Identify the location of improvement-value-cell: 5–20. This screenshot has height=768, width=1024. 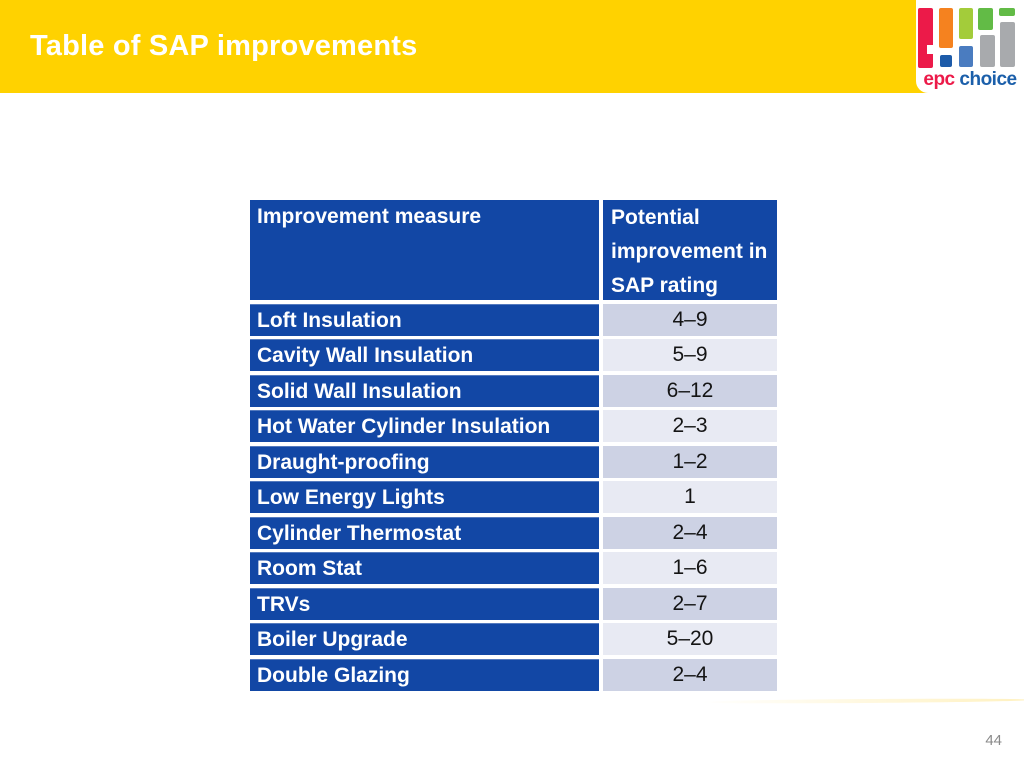
(690, 639).